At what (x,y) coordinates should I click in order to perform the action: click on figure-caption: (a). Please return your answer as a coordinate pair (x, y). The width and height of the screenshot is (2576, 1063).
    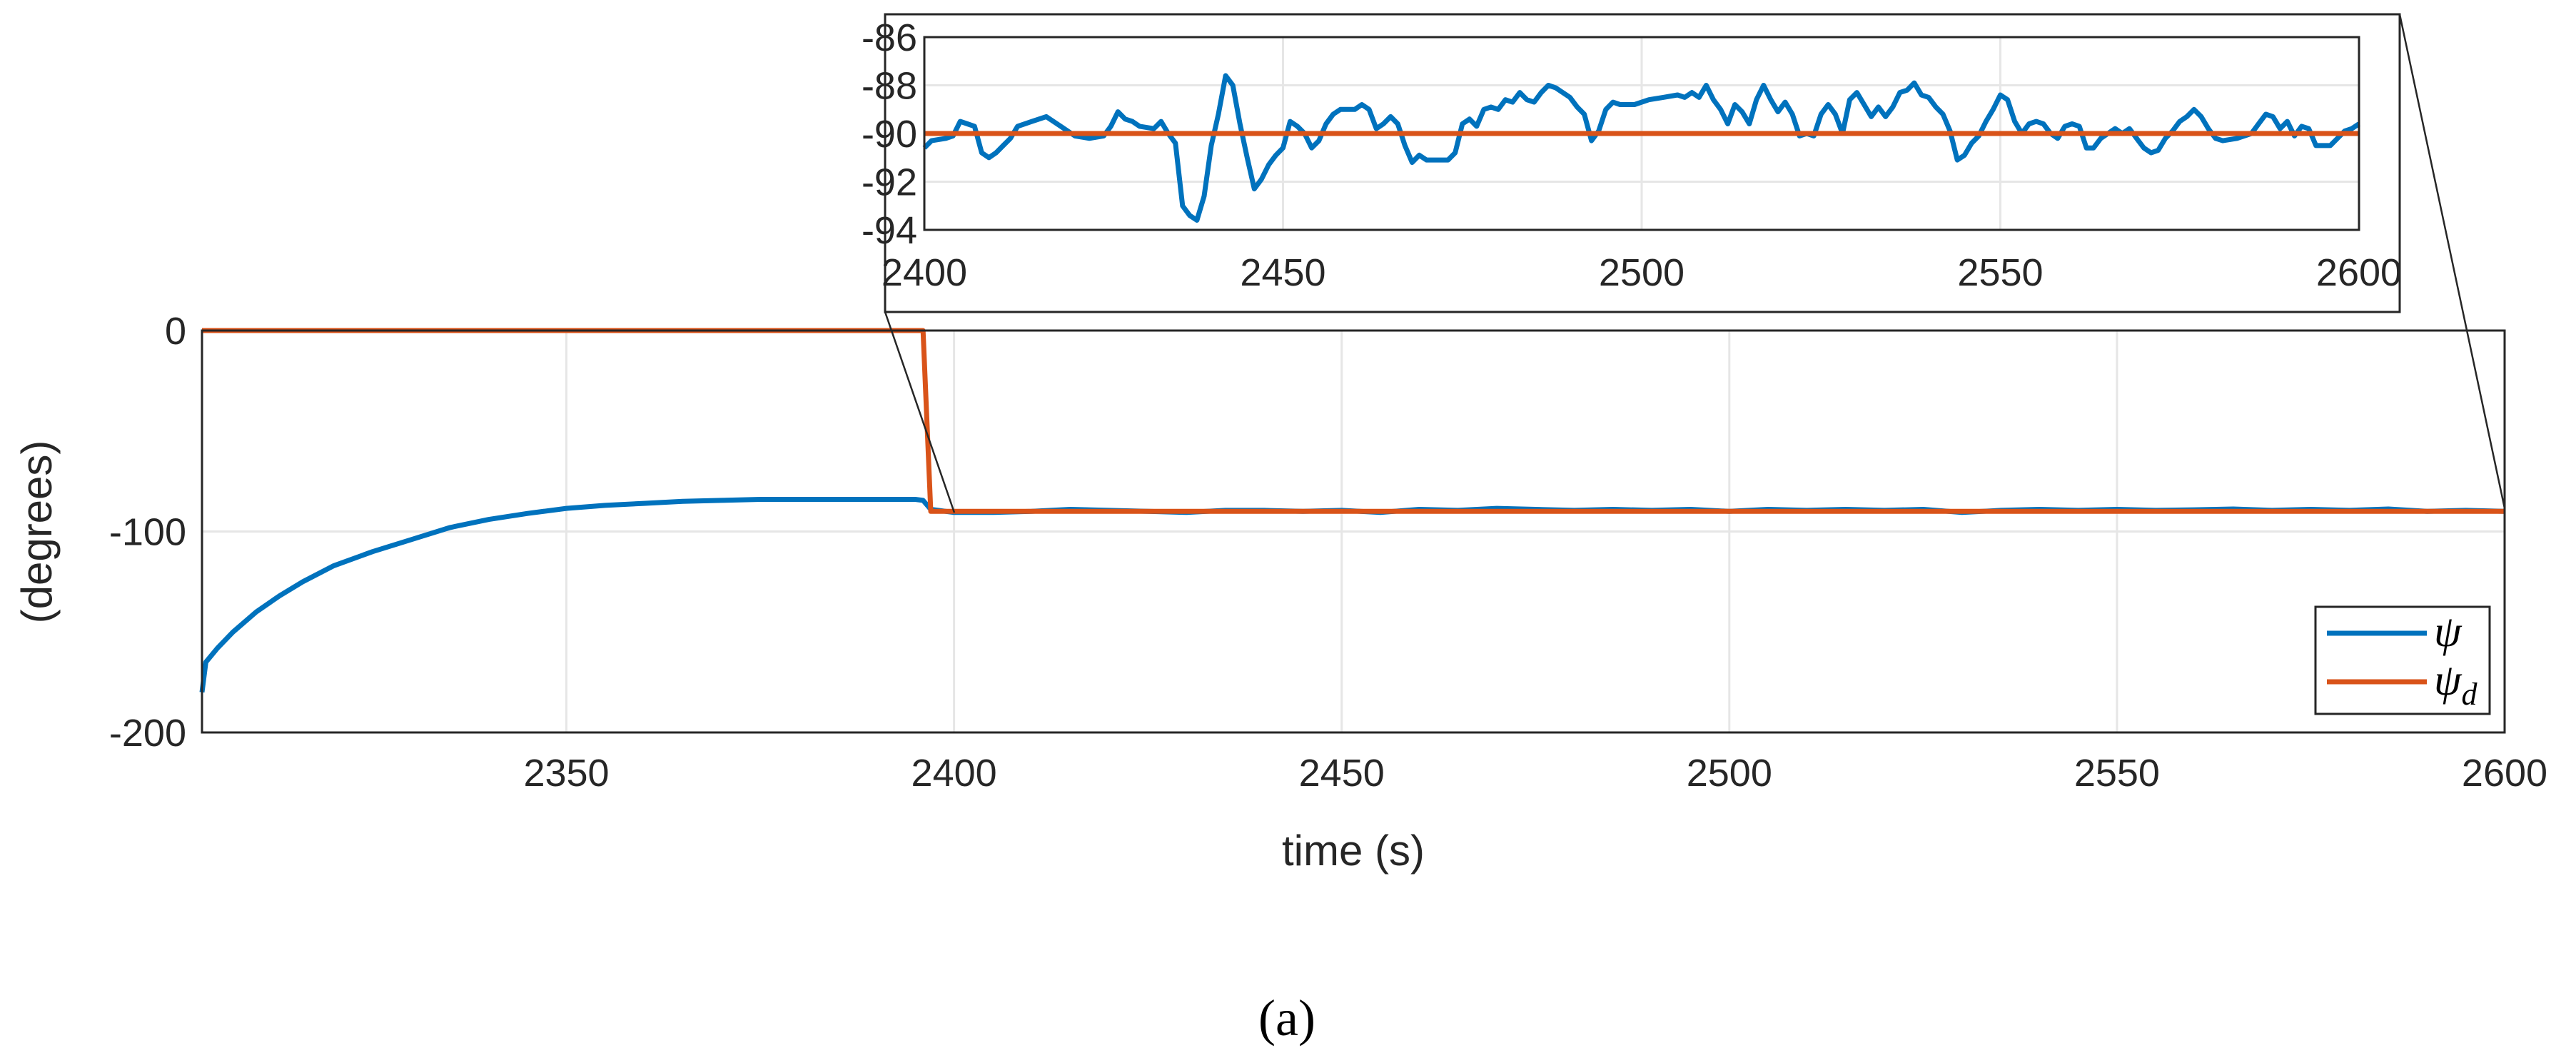
    Looking at the image, I should click on (1286, 1018).